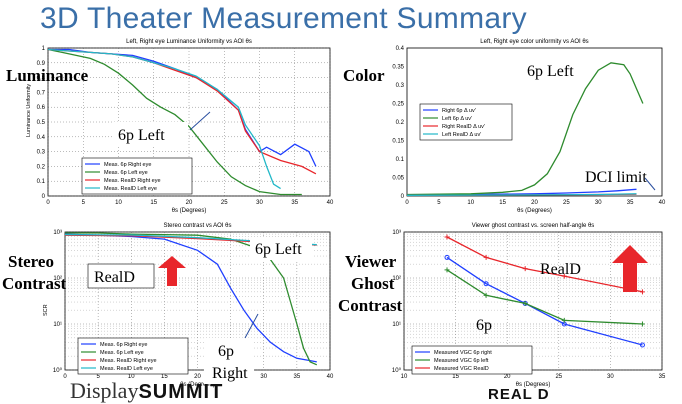 Image resolution: width=682 pixels, height=404 pixels. Describe the element at coordinates (41, 167) in the screenshot. I see `y-tick-label: 0.2` at that location.